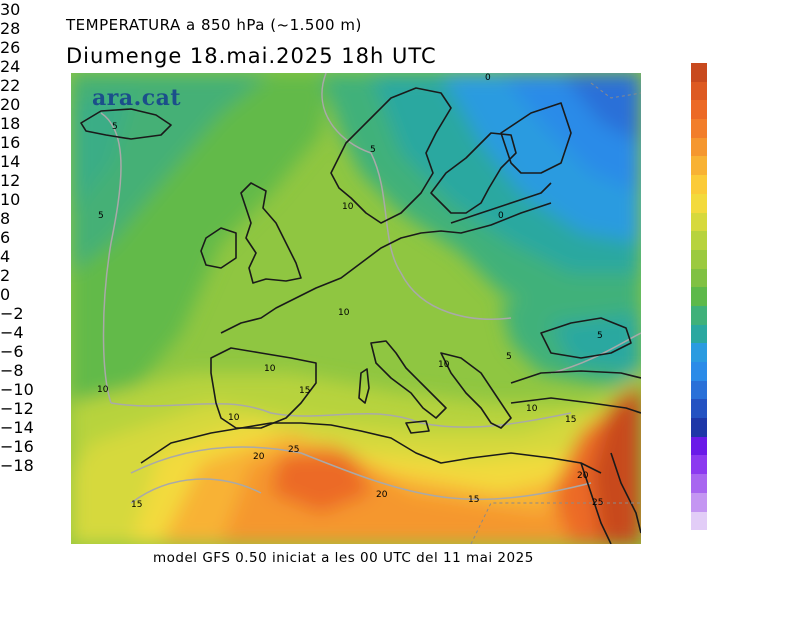 The height and width of the screenshot is (617, 800). What do you see at coordinates (10, 66) in the screenshot?
I see `legend-label: 24` at bounding box center [10, 66].